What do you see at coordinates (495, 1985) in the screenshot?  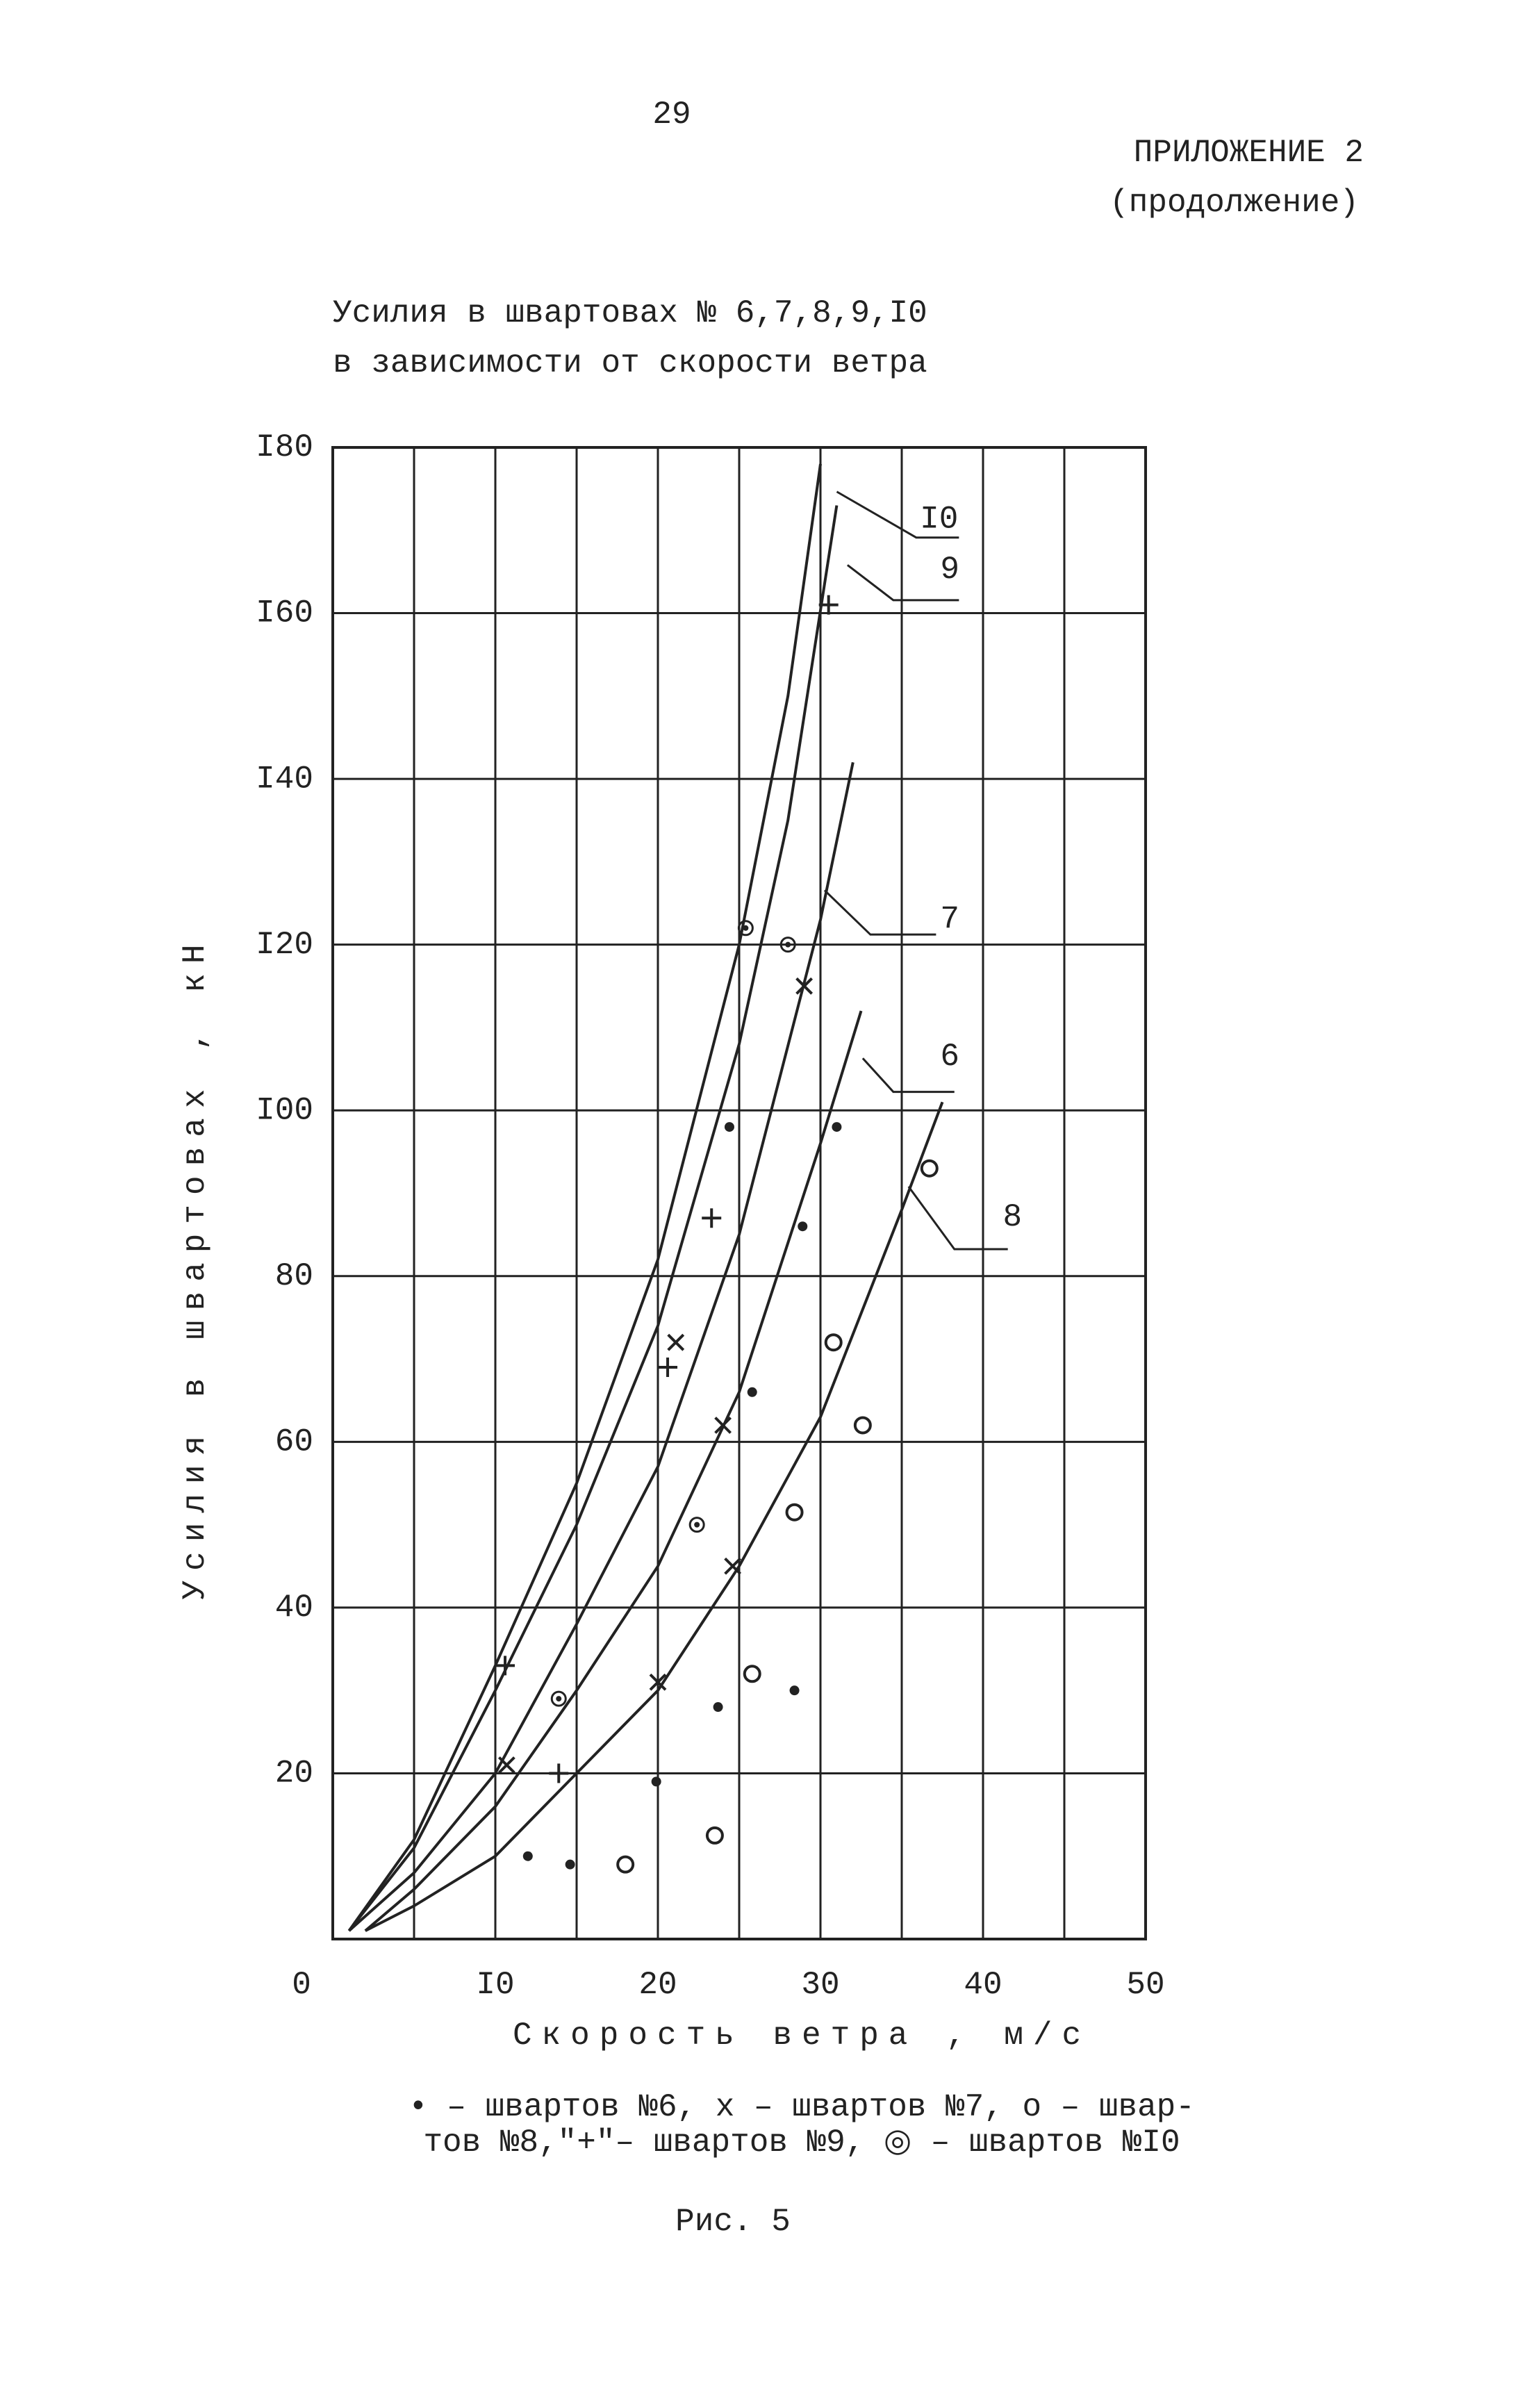 I see `x-tick-label: I0` at bounding box center [495, 1985].